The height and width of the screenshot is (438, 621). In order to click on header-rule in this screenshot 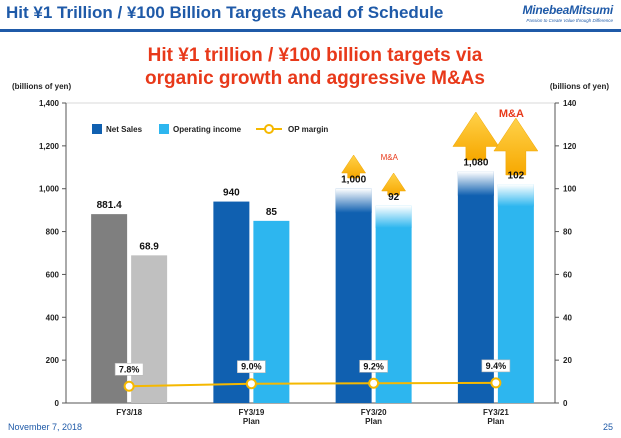, I will do `click(310, 30)`.